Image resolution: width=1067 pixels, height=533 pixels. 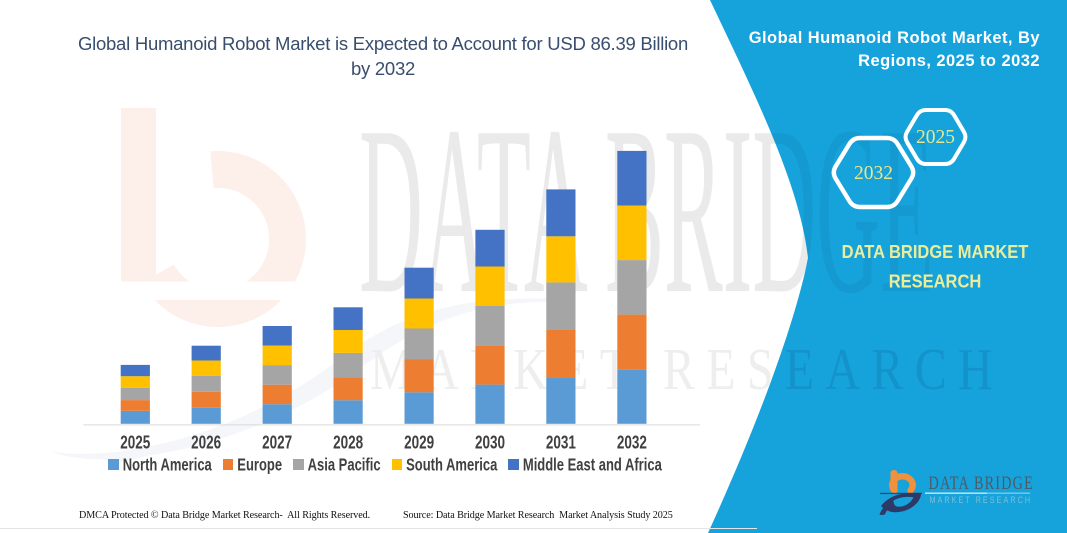 I want to click on svg-text: DATA BRIDGE, so click(x=981, y=482).